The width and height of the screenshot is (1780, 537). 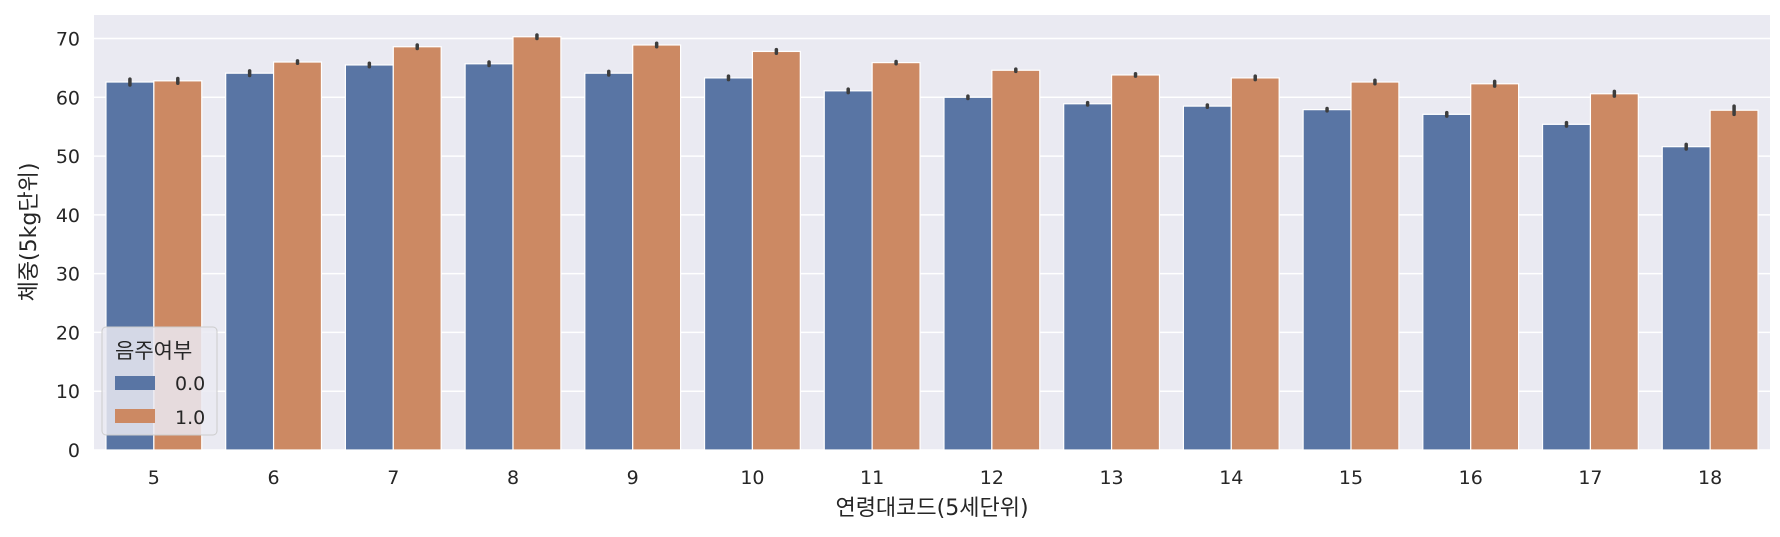 I want to click on x-tick-labels: 5 6 7 8 9 10 11 12 13 14 15 16 17 18, so click(x=935, y=478).